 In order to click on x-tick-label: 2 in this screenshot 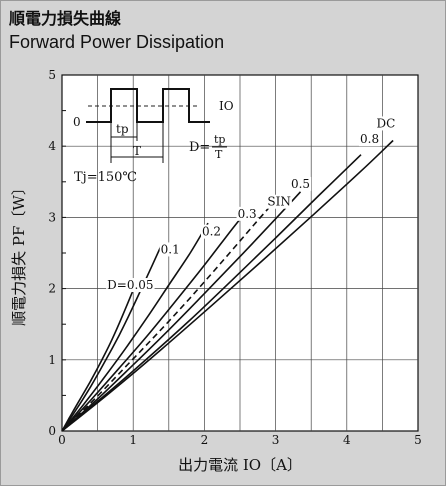, I will do `click(205, 440)`.